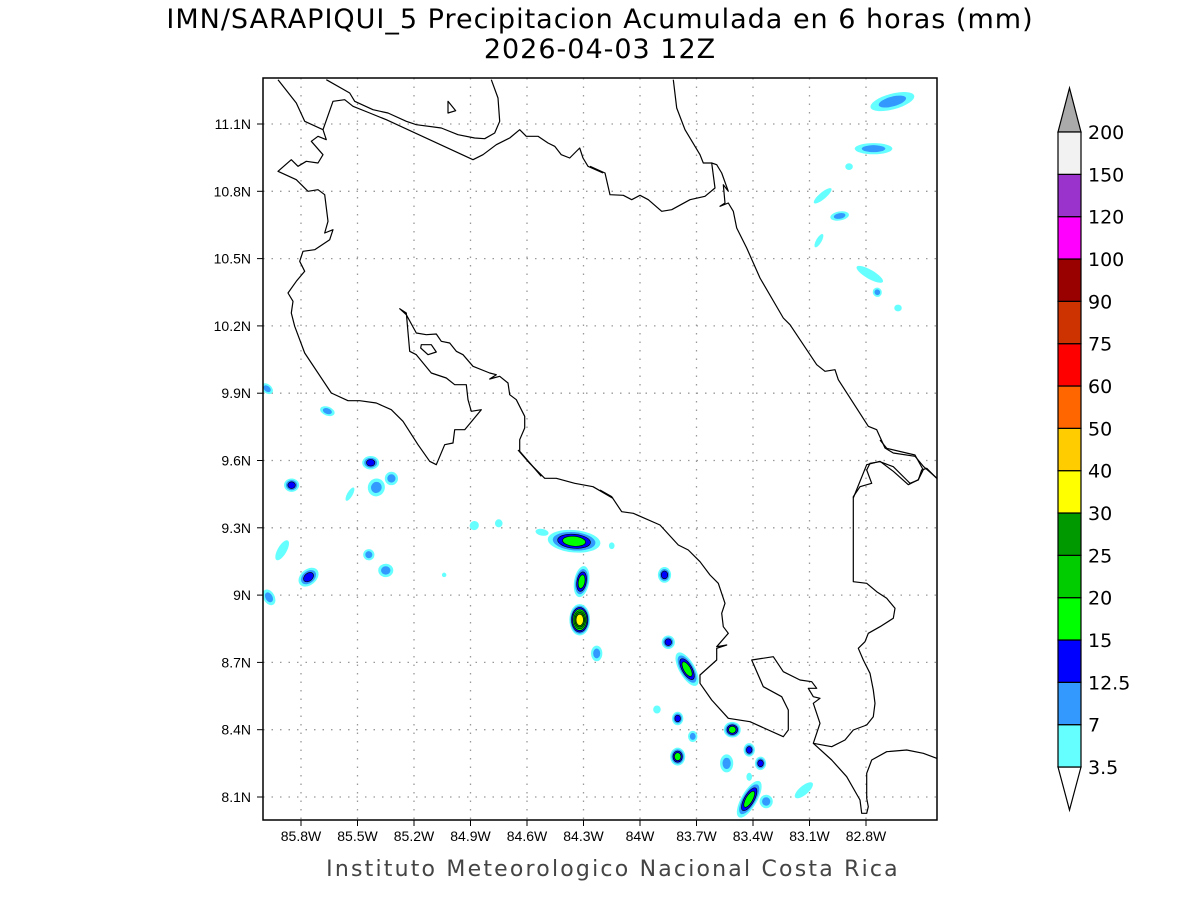 The width and height of the screenshot is (1200, 900). Describe the element at coordinates (470, 836) in the screenshot. I see `x-tick-label: 84.9W` at that location.